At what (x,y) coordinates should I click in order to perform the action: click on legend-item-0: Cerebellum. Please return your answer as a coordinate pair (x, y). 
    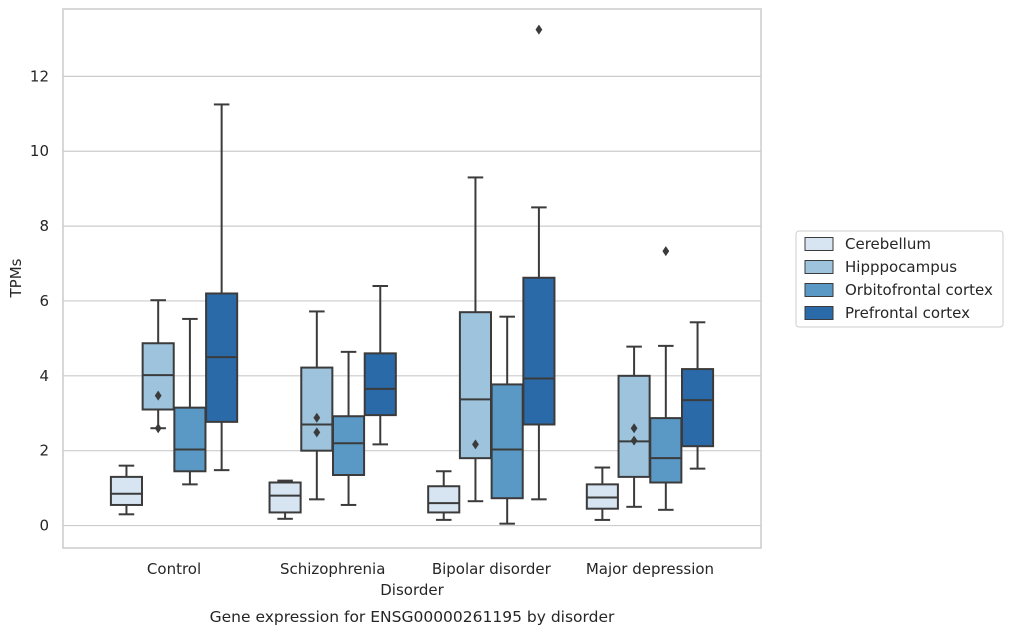
    Looking at the image, I should click on (867, 244).